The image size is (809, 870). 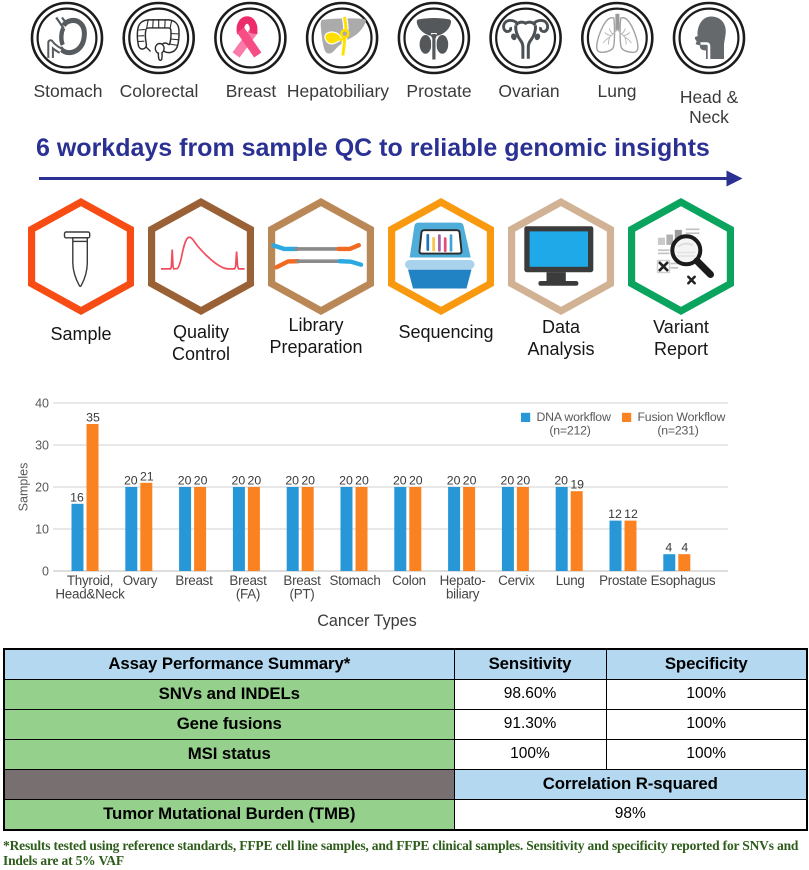 What do you see at coordinates (574, 417) in the screenshot?
I see `svg-text: DNA workflow` at bounding box center [574, 417].